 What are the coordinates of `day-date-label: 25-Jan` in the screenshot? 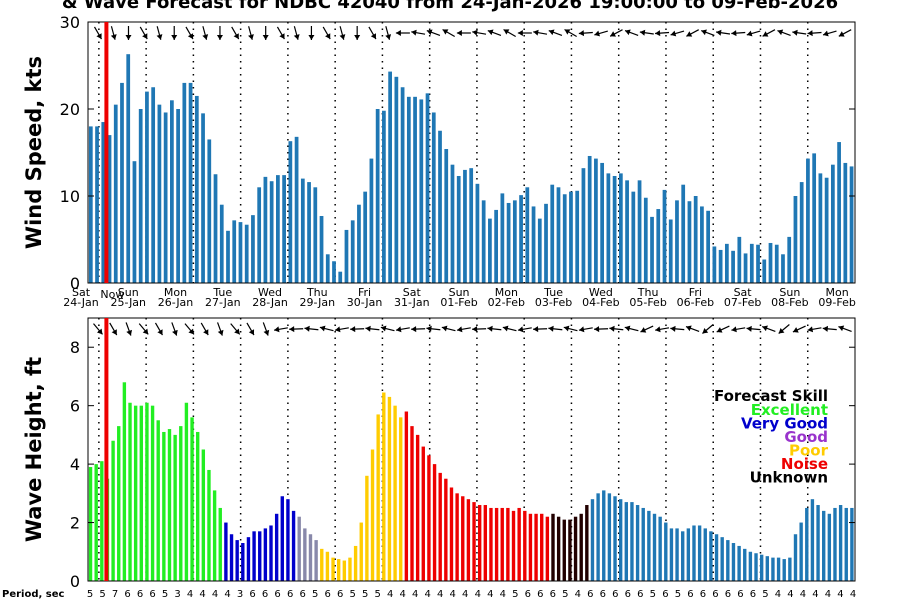 It's located at (128, 302).